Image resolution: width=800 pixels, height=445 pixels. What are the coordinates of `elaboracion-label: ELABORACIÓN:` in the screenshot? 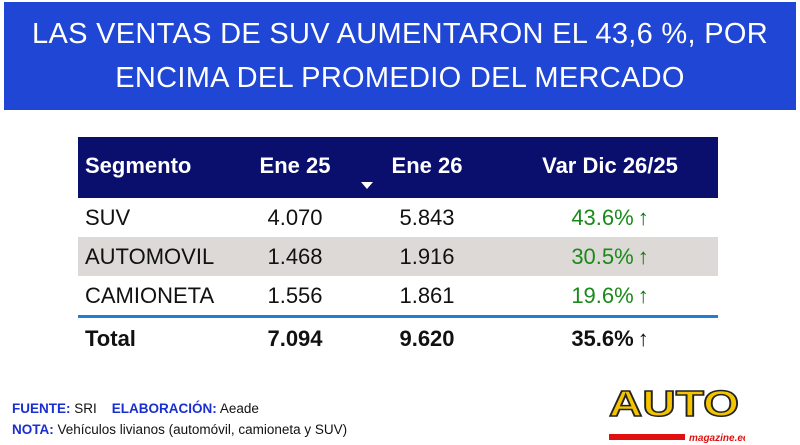 It's located at (164, 408).